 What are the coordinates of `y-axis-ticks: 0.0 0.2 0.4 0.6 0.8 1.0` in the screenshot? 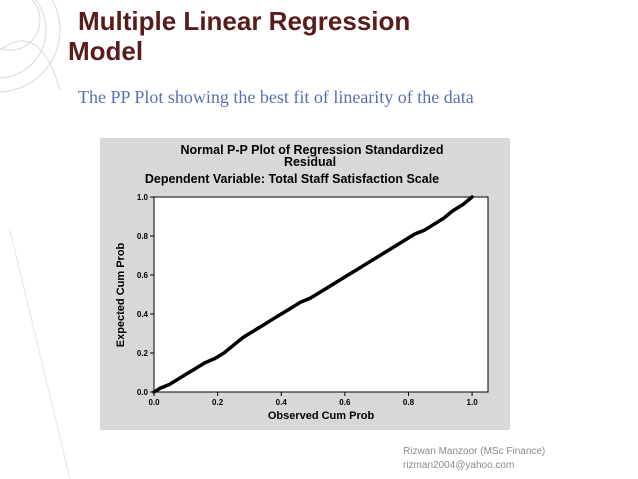 It's located at (145, 295).